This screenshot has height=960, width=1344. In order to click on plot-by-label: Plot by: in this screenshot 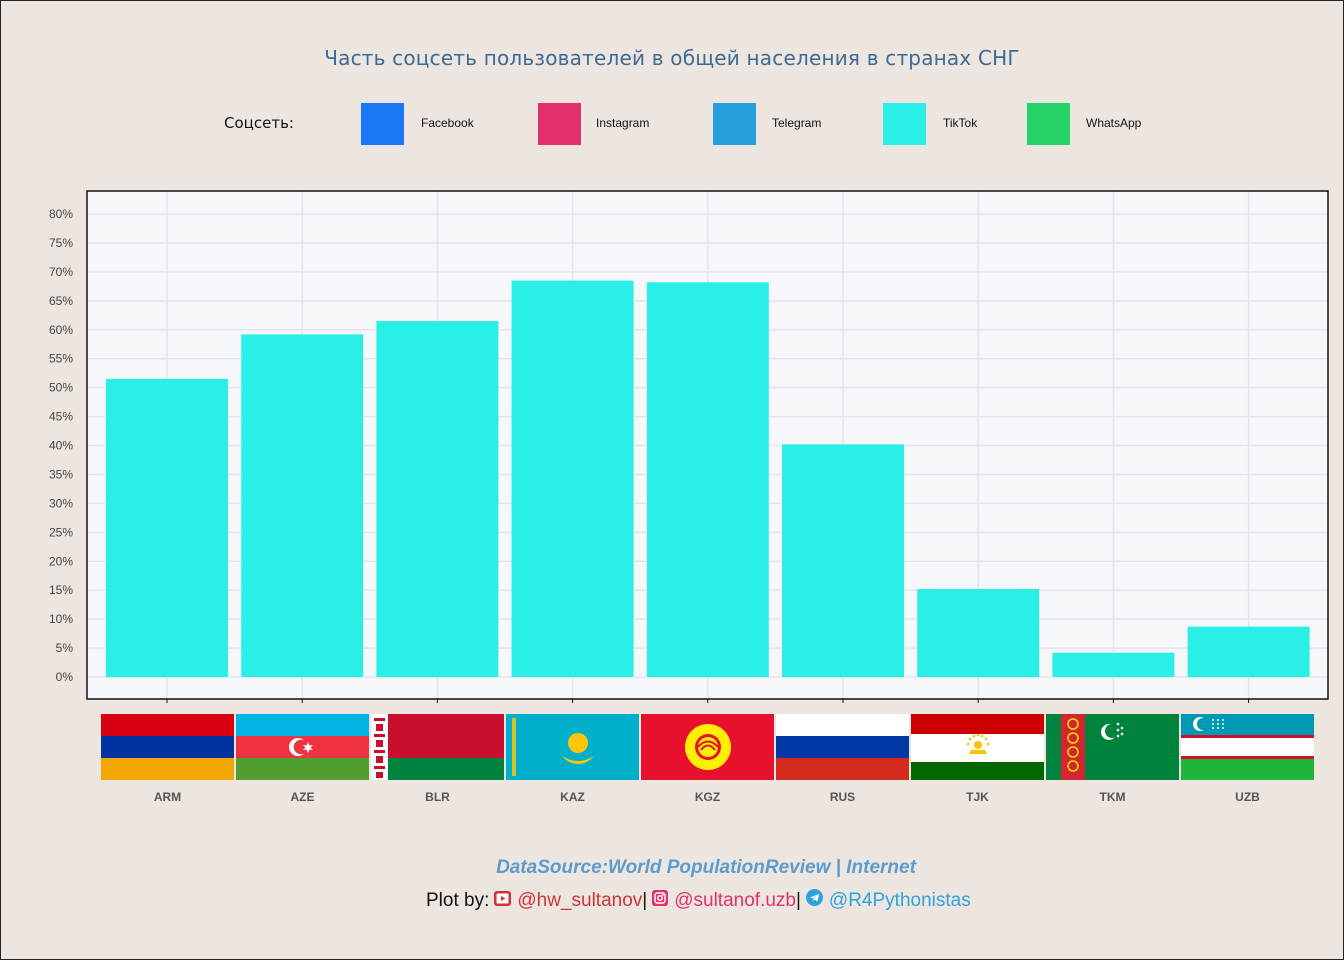, I will do `click(458, 900)`.